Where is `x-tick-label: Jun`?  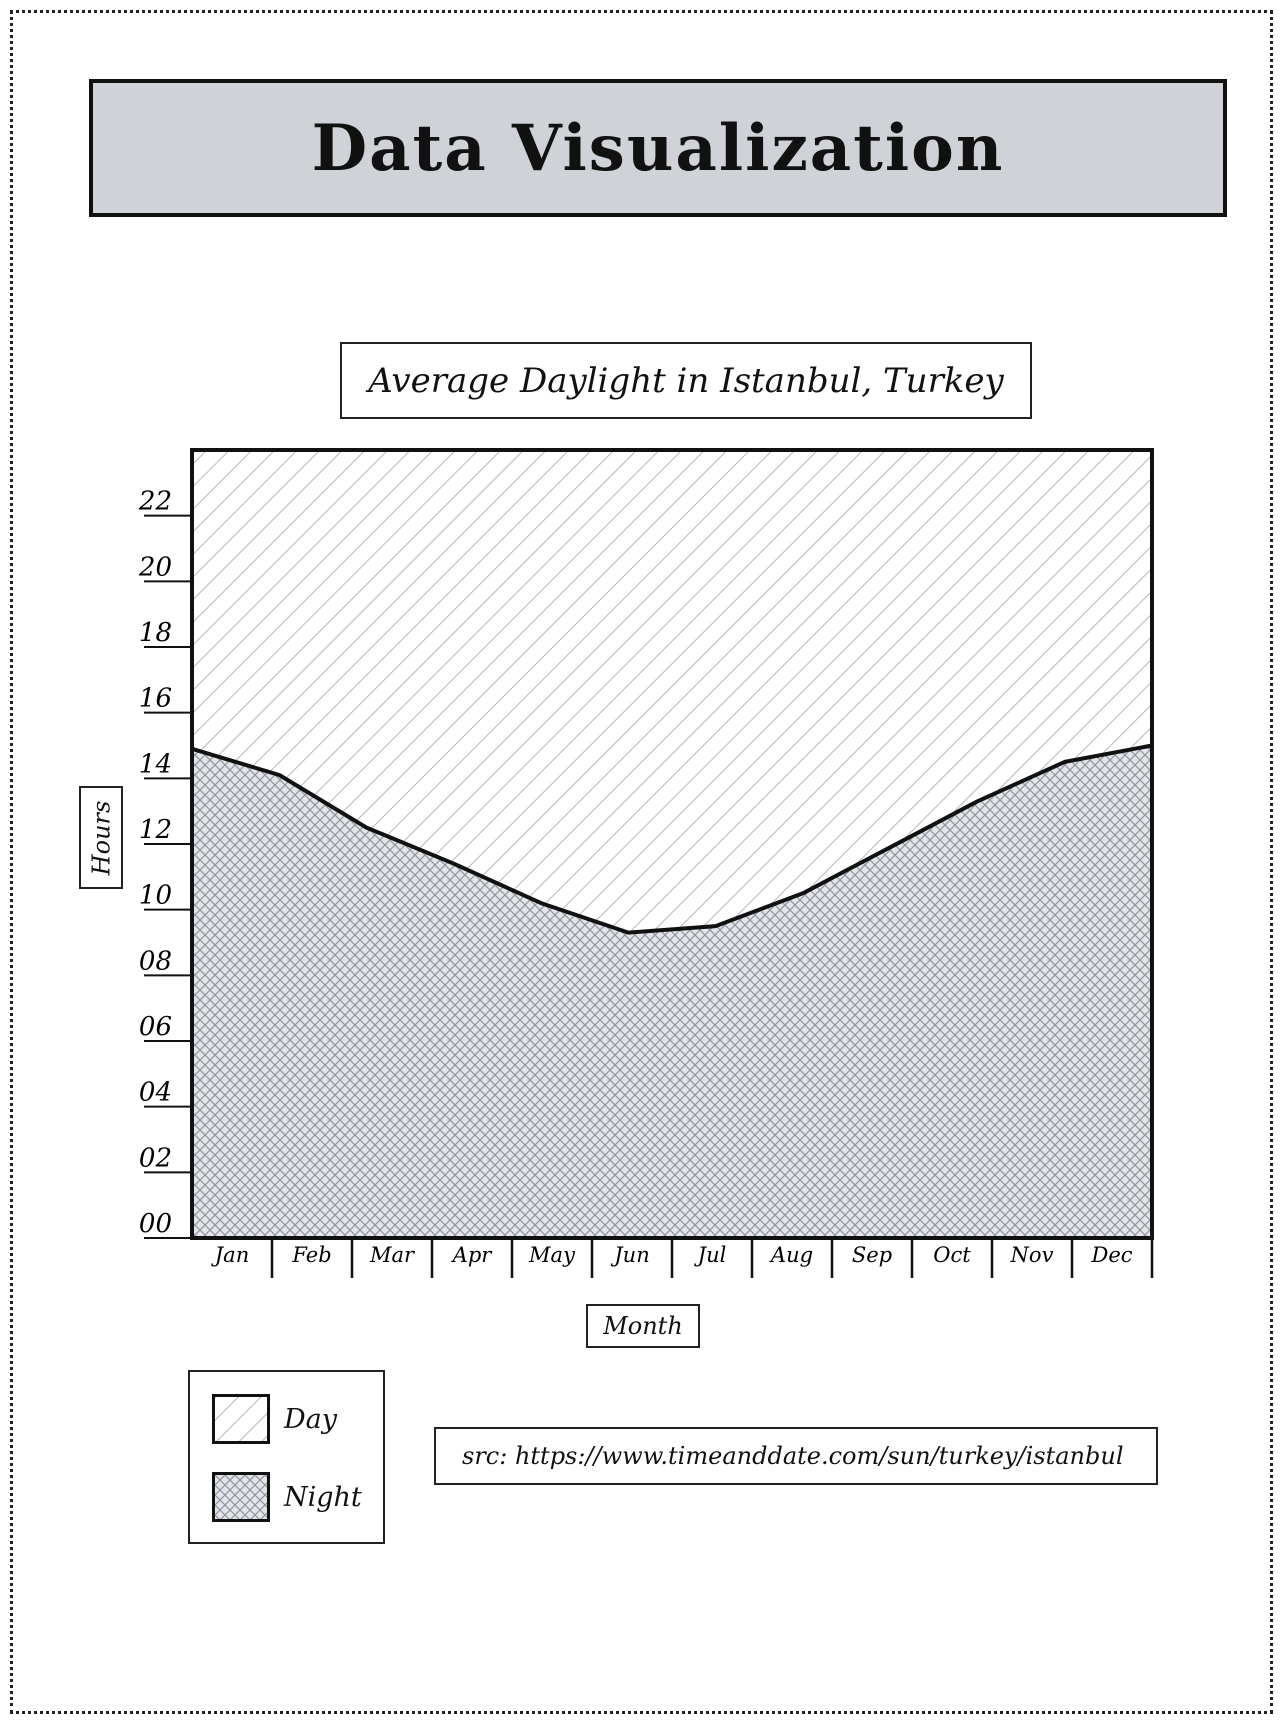 x-tick-label: Jun is located at coordinates (629, 1255).